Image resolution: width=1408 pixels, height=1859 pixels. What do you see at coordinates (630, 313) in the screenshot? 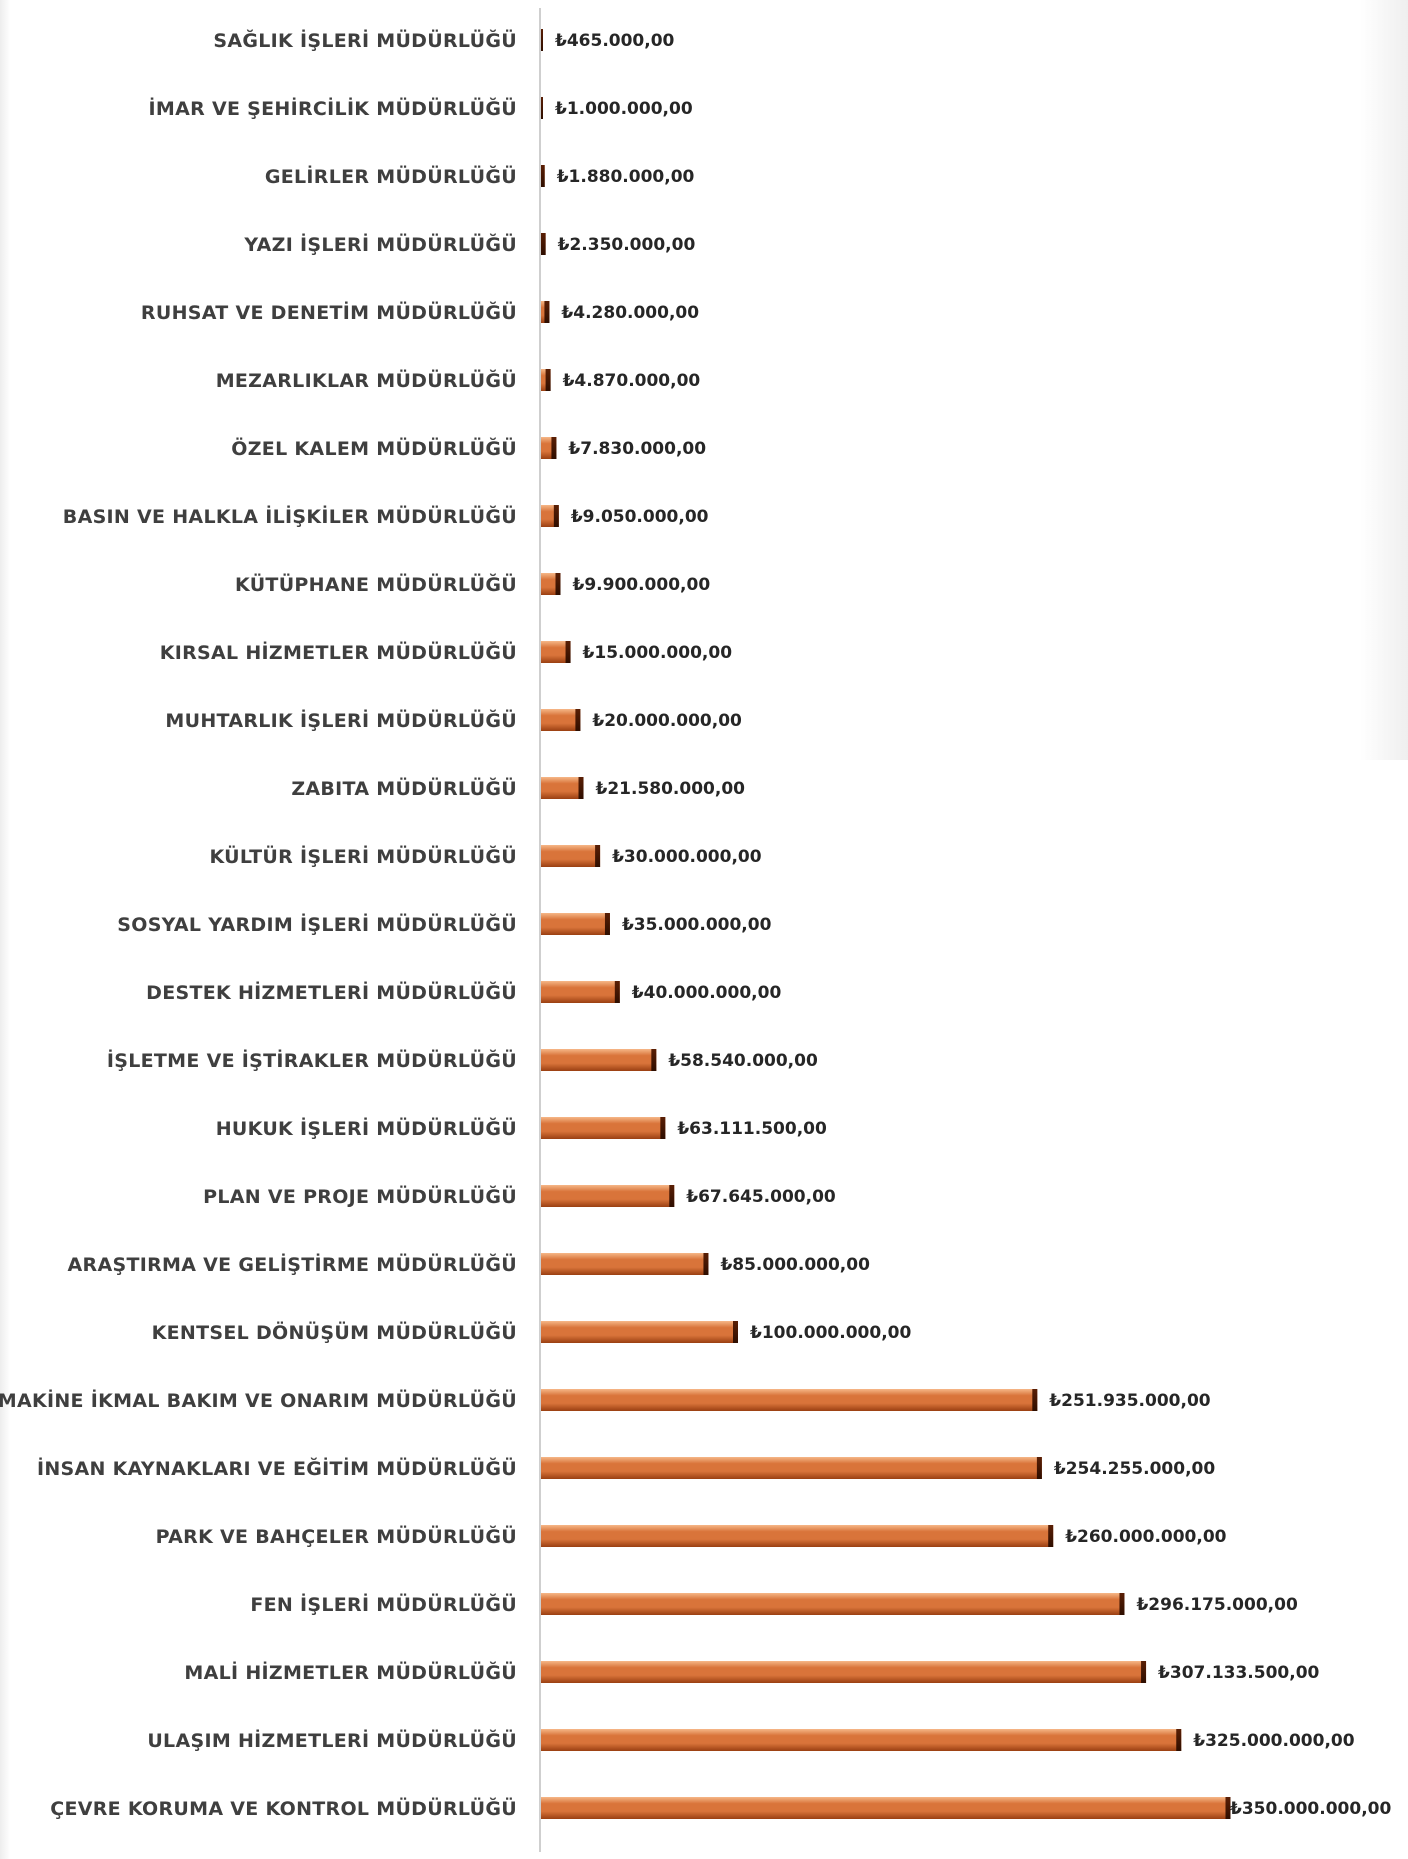
I see `data-label: ₺4.280.000,00` at bounding box center [630, 313].